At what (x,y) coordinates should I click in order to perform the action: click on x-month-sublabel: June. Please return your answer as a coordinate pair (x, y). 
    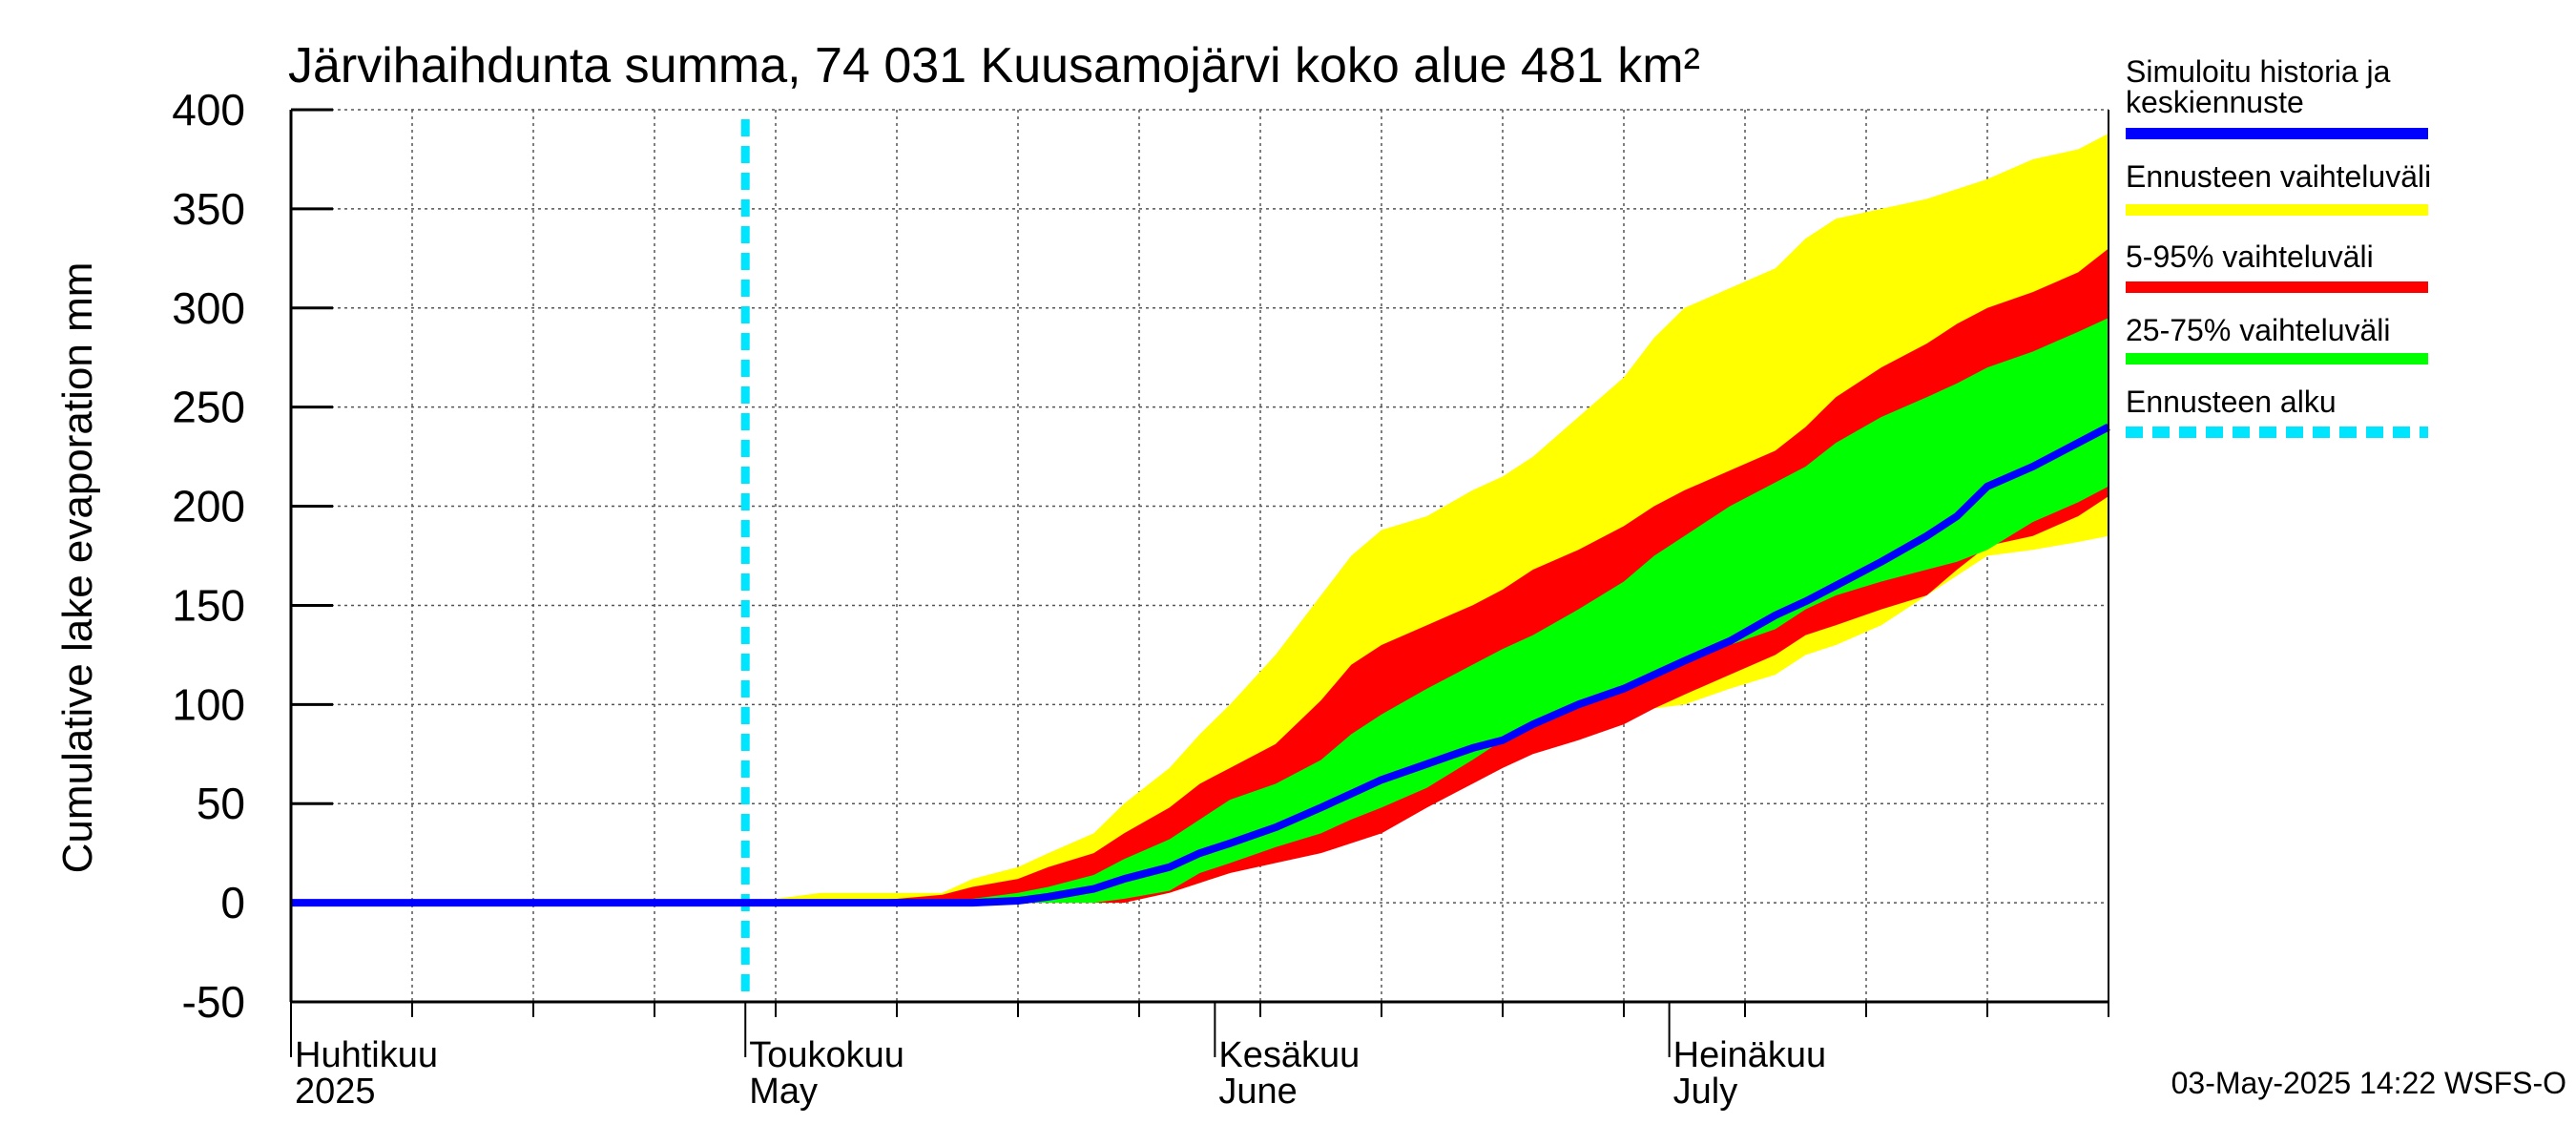
    Looking at the image, I should click on (1257, 1092).